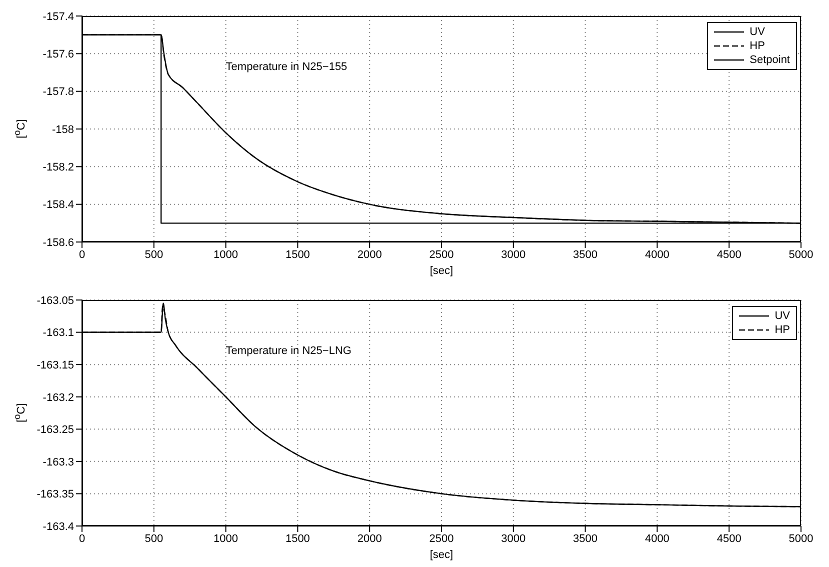 The height and width of the screenshot is (567, 829). Describe the element at coordinates (58, 205) in the screenshot. I see `y-tick-label: -158.4` at that location.